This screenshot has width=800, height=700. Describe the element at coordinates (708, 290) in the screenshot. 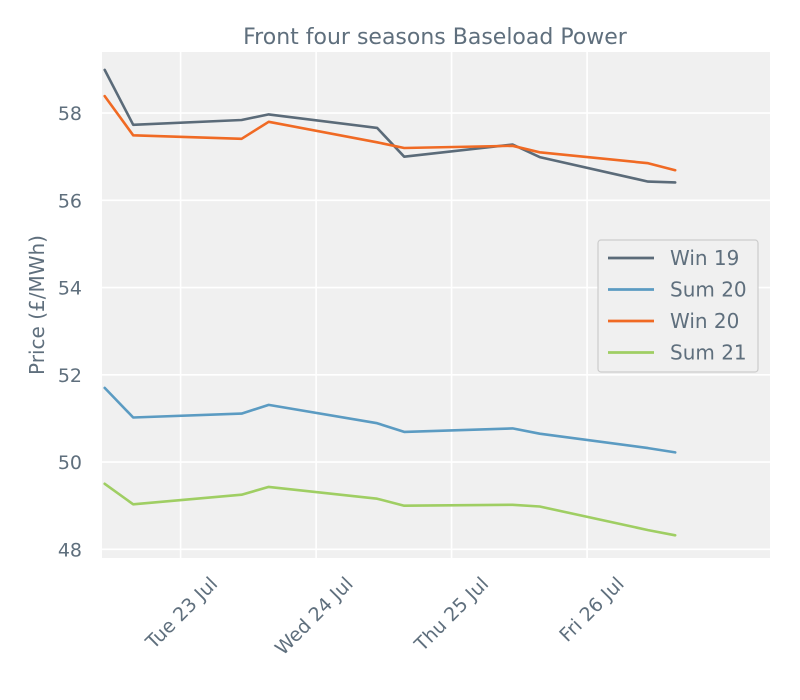

I see `legend-label: Sum 20` at that location.